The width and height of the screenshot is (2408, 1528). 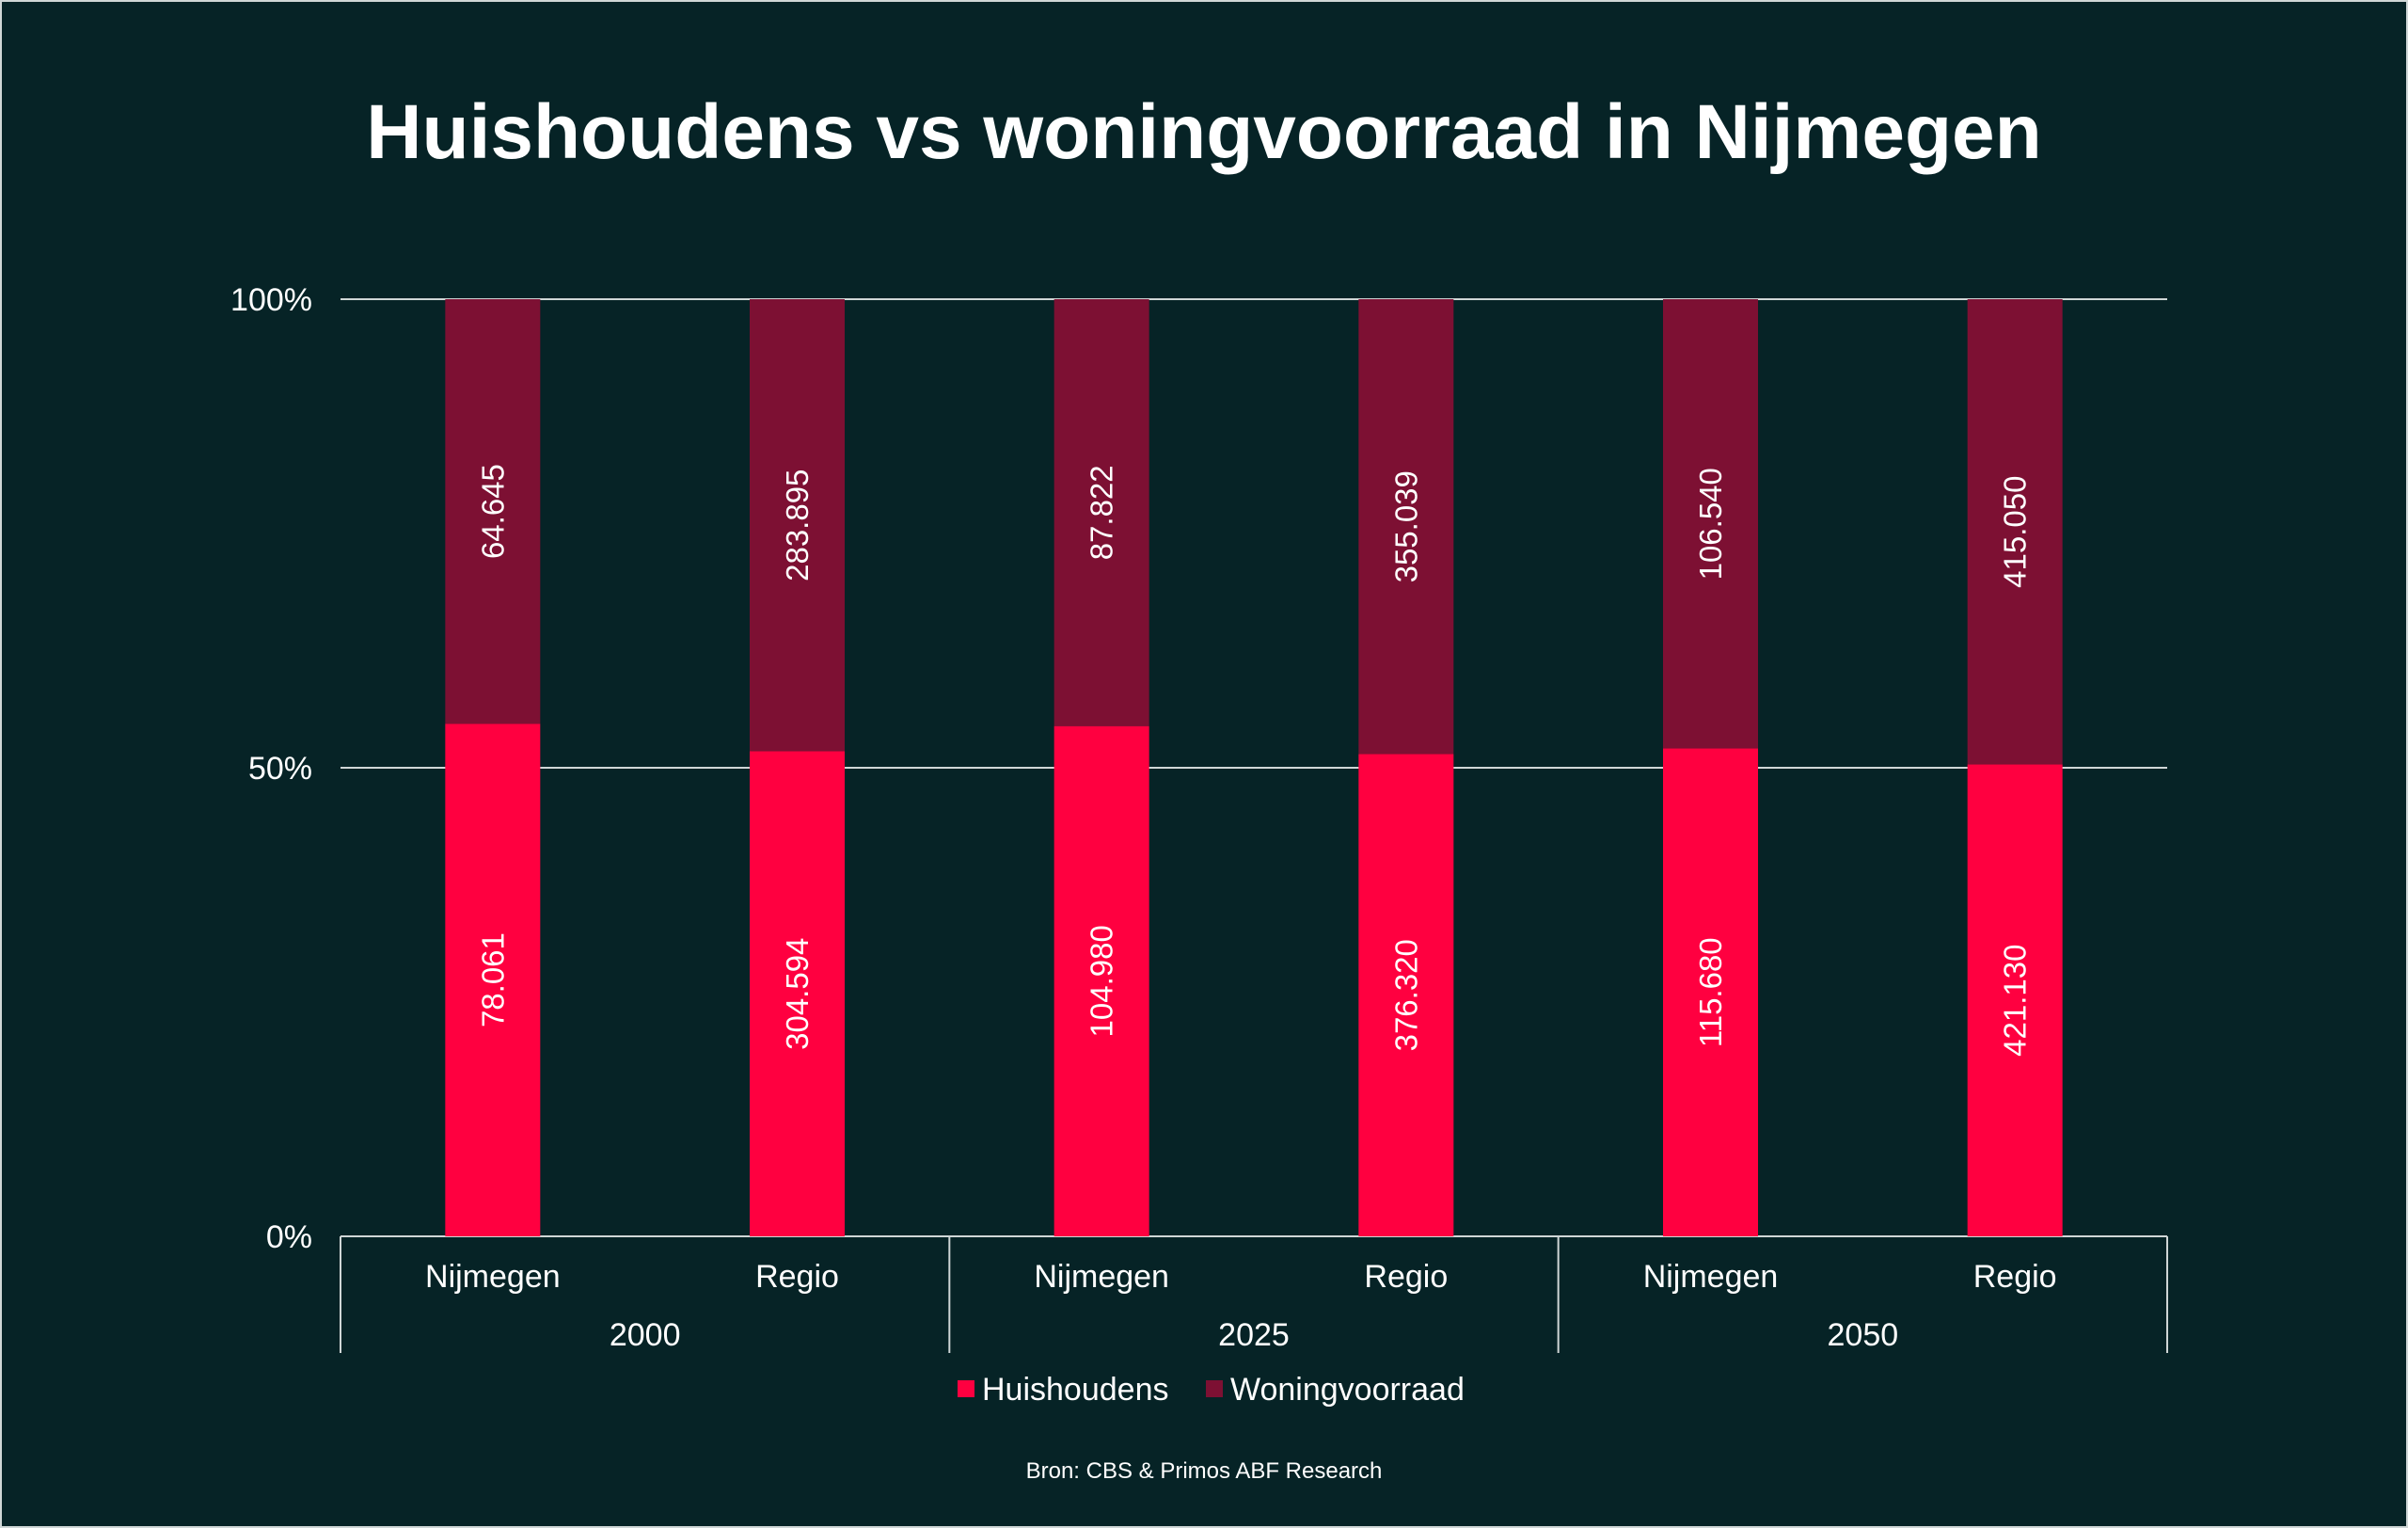 I want to click on legend-label: Huishoudens, so click(x=1075, y=1390).